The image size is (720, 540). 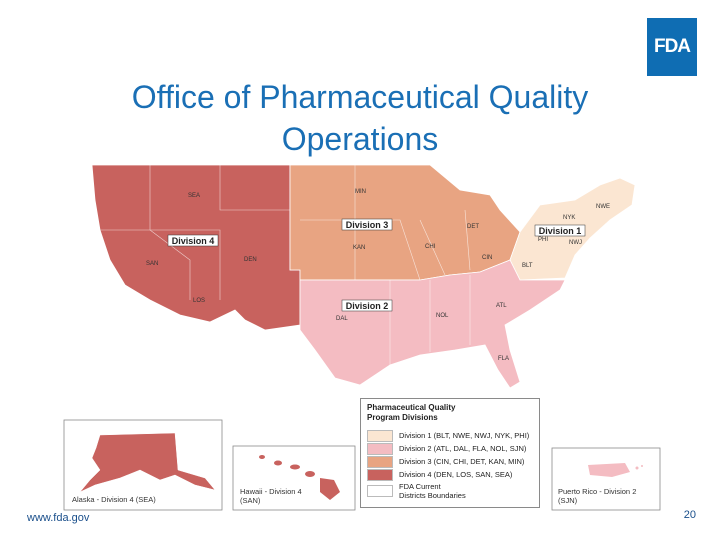 I want to click on district-kan: KAN, so click(x=359, y=248).